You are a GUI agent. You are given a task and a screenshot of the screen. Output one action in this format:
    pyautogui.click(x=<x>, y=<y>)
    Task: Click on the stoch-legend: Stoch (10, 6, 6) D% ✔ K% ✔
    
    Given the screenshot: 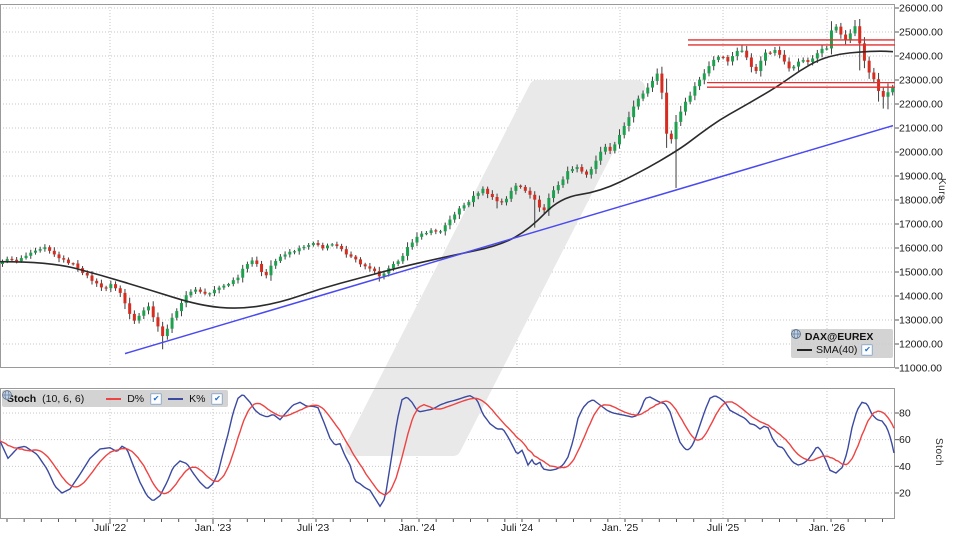 What is the action you would take?
    pyautogui.click(x=115, y=398)
    